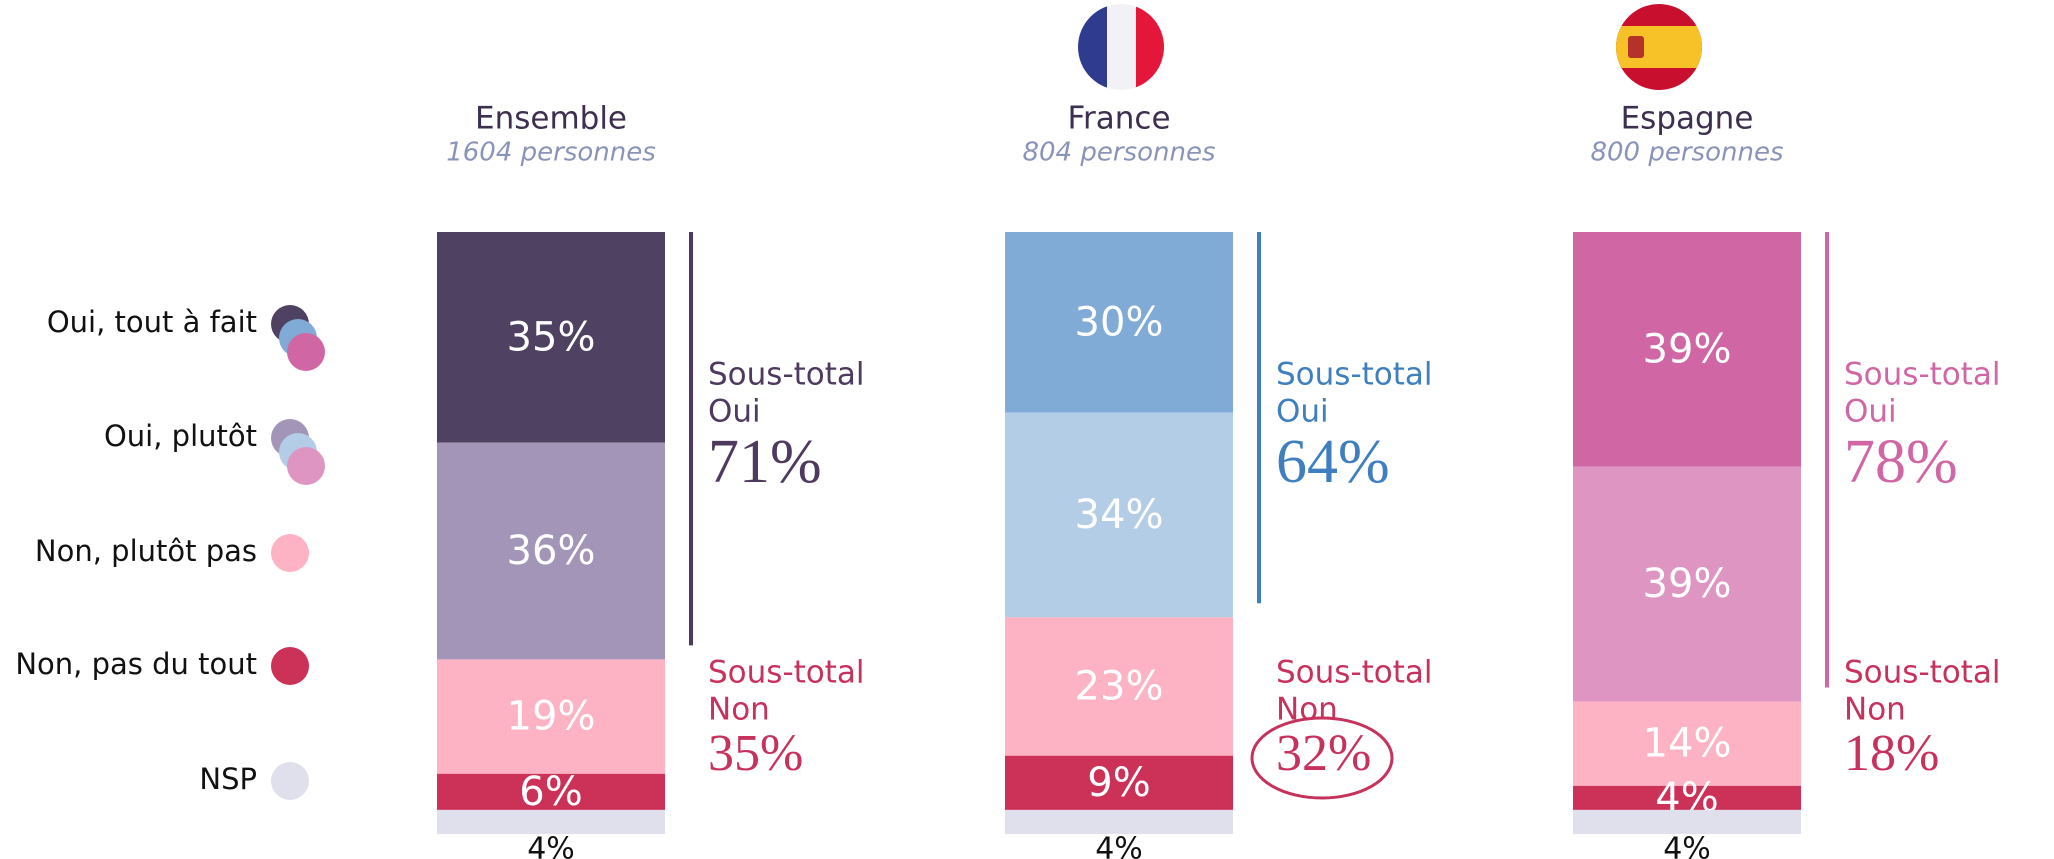 The height and width of the screenshot is (859, 2054). I want to click on segment-label: 34%, so click(1119, 515).